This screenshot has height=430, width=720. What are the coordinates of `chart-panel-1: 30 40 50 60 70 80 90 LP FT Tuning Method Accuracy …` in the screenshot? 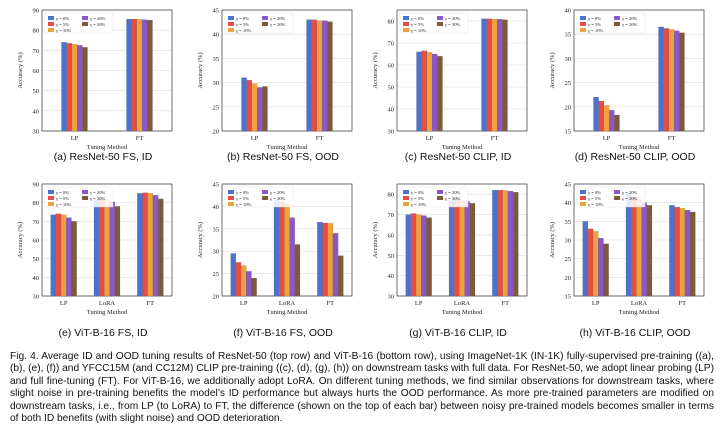 It's located at (95, 85).